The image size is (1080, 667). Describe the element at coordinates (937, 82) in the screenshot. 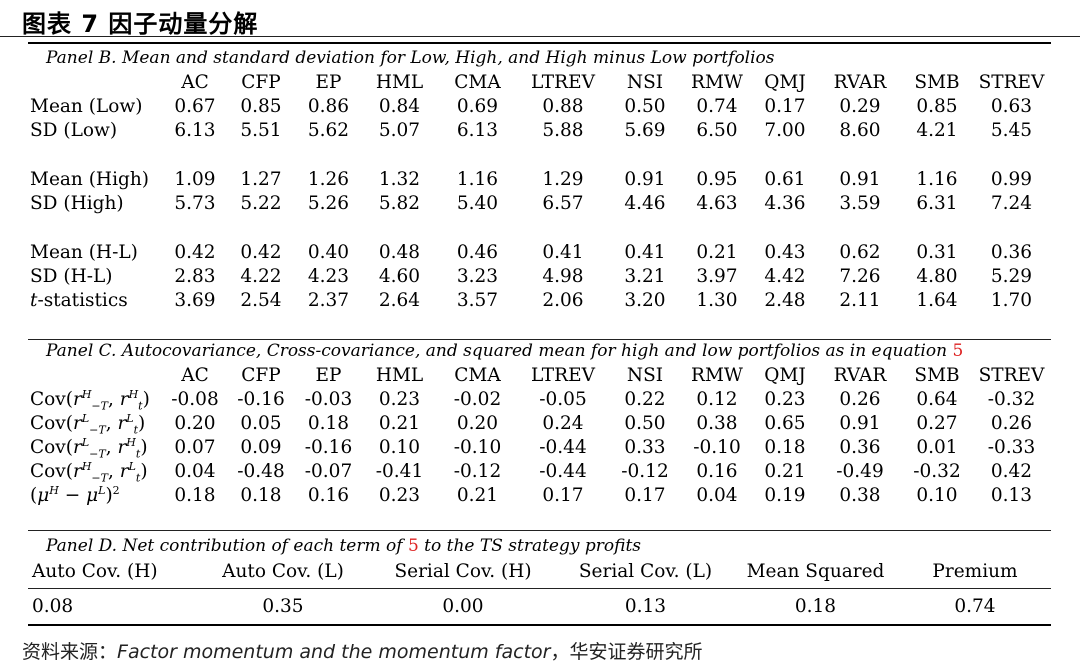

I see `column-header: SMB` at that location.